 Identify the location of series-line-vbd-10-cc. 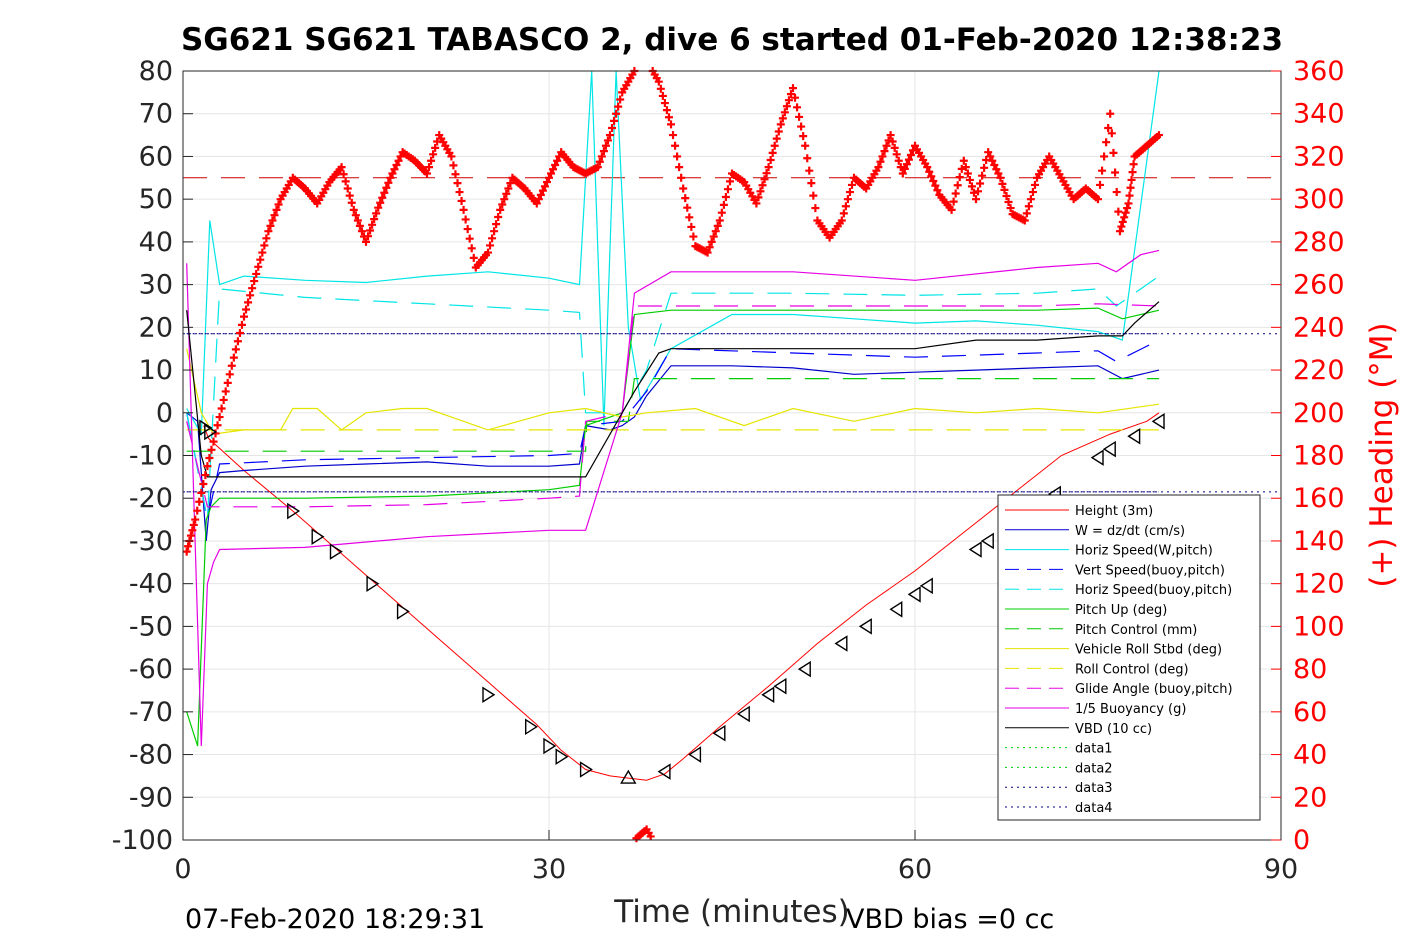
(673, 389).